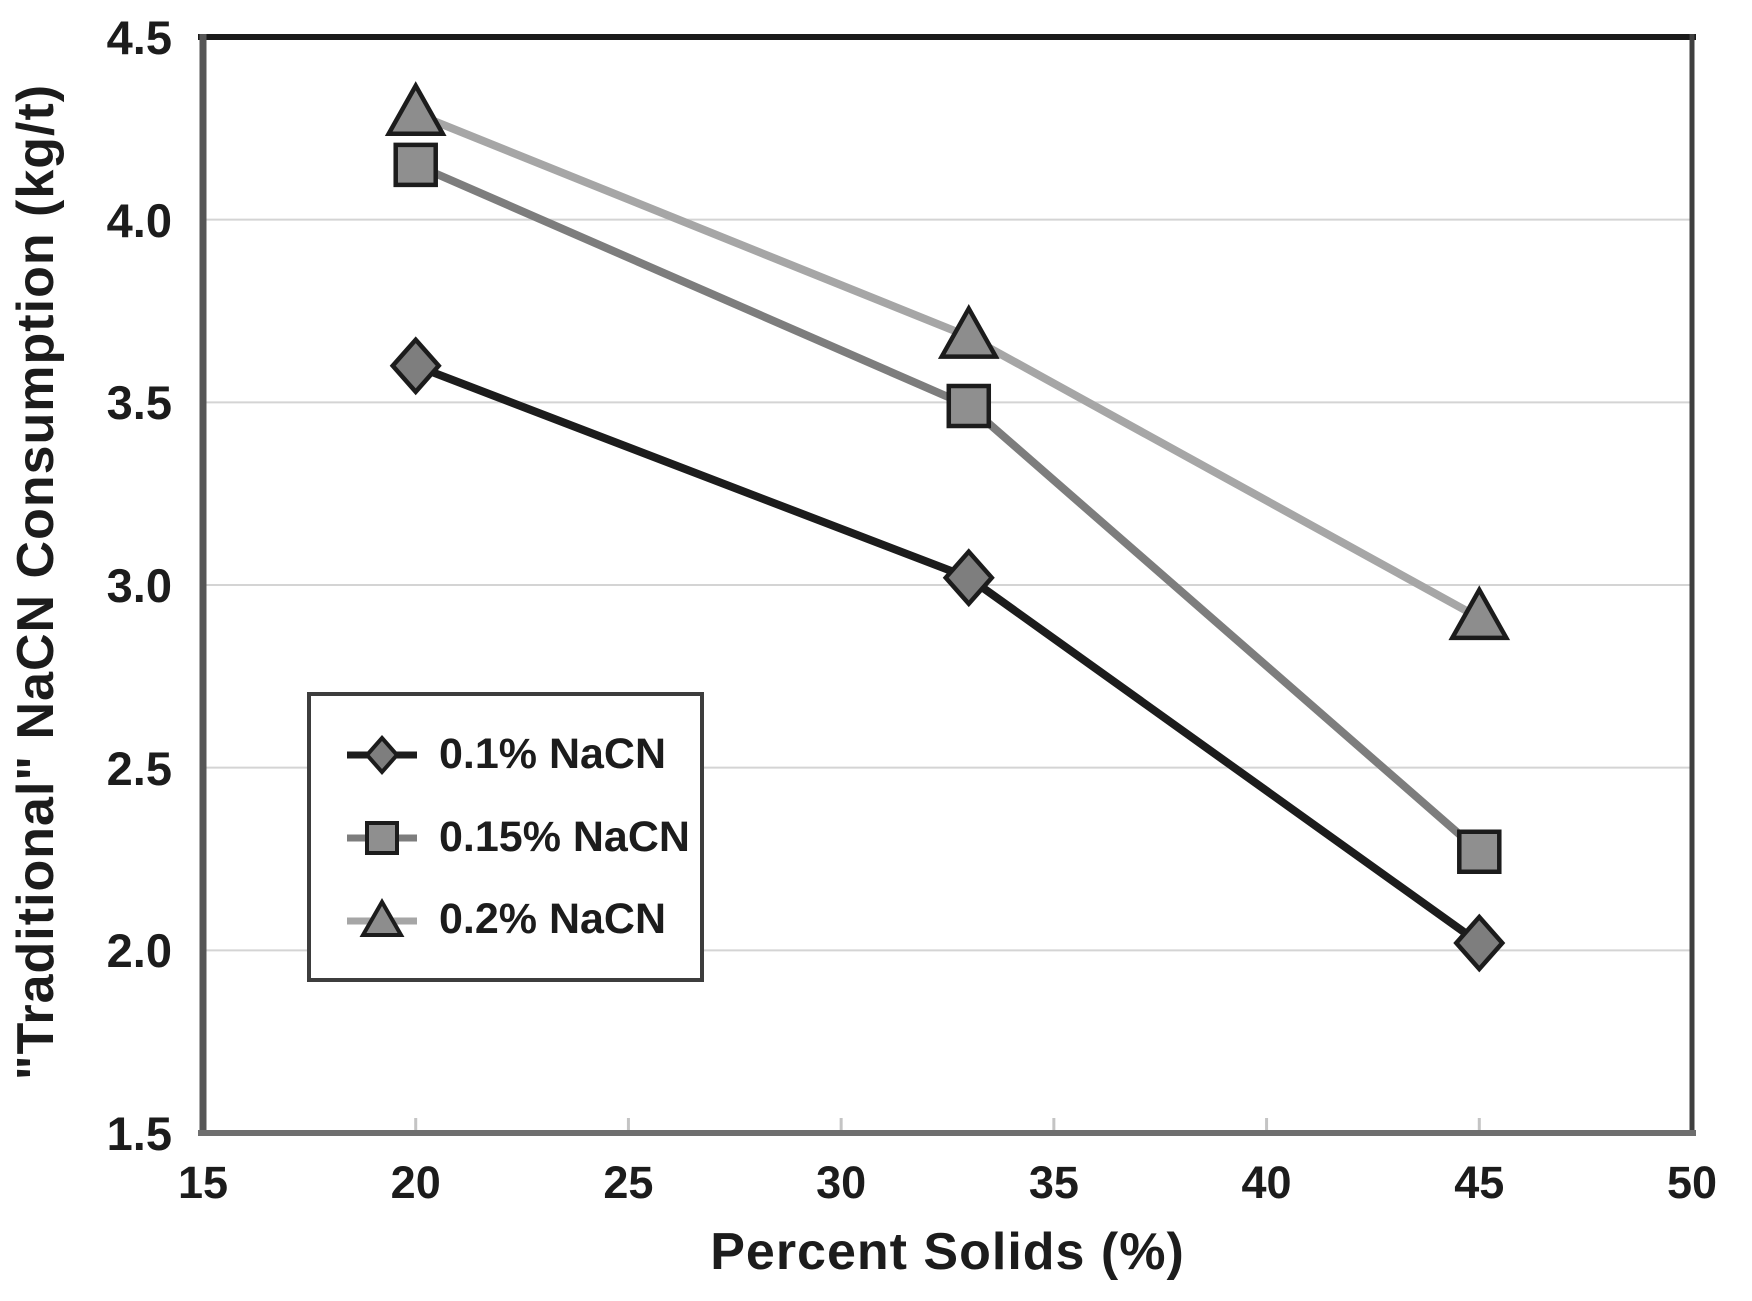 The image size is (1752, 1301). Describe the element at coordinates (628, 1182) in the screenshot. I see `x-tick-label: 25` at that location.